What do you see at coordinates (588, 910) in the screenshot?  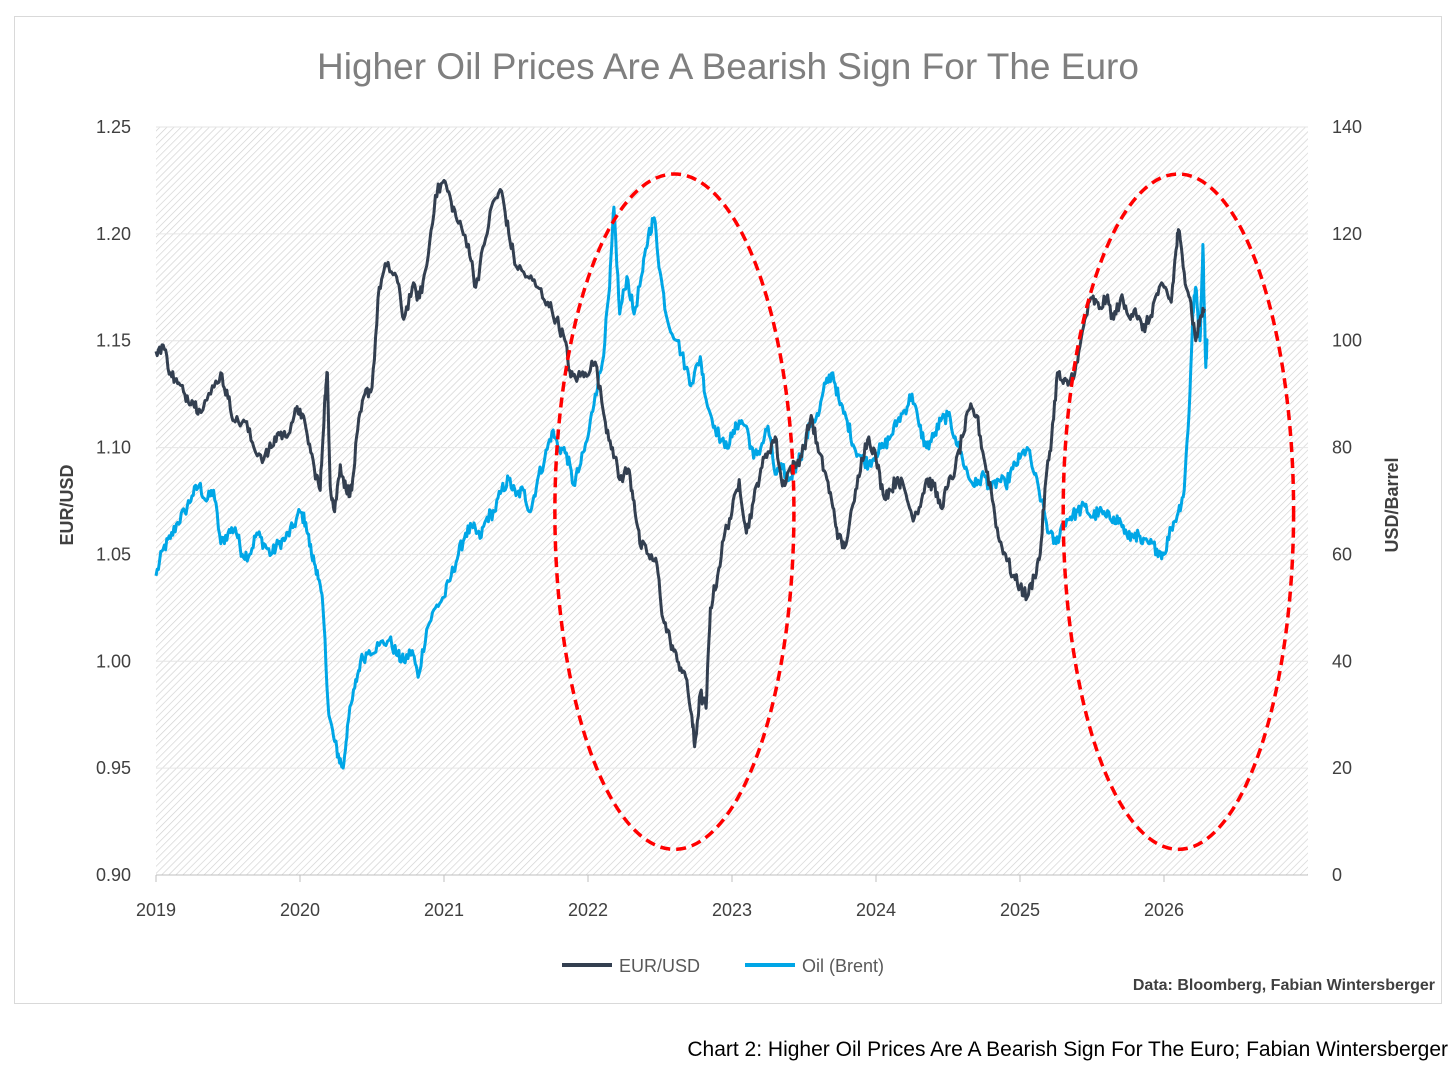 I see `x-tick-label: 2022` at bounding box center [588, 910].